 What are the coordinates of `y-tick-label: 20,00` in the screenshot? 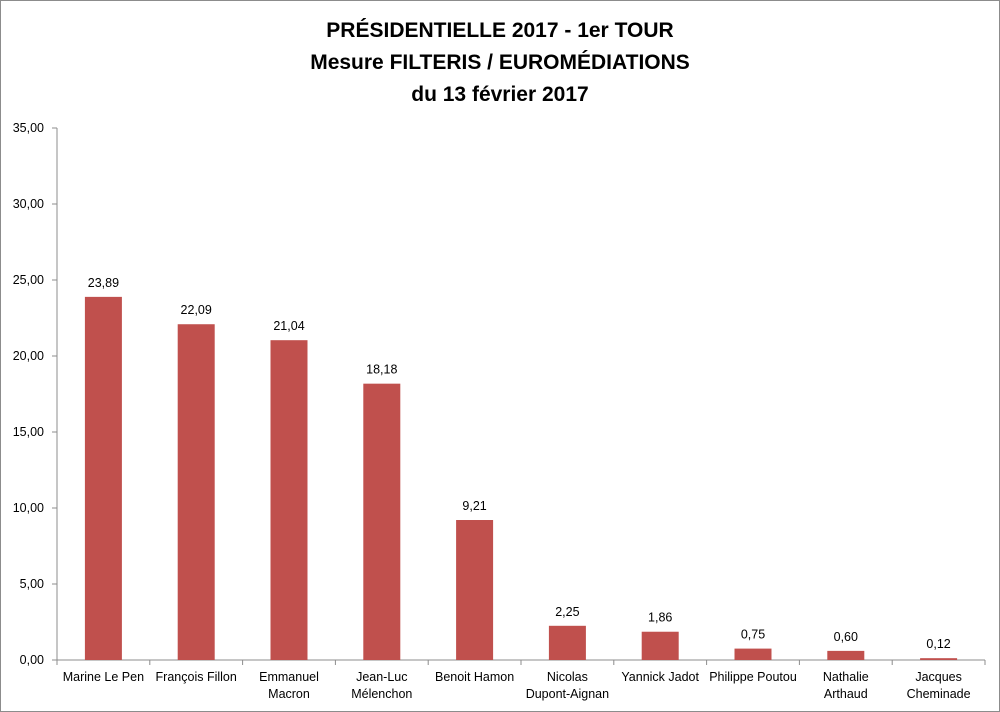 It's located at (28, 356).